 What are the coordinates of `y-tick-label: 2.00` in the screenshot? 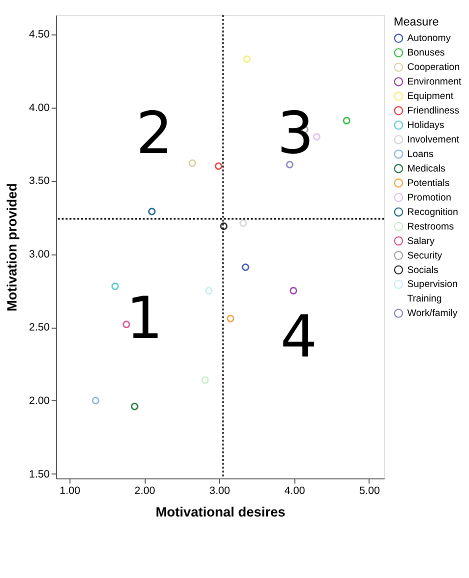 It's located at (39, 401).